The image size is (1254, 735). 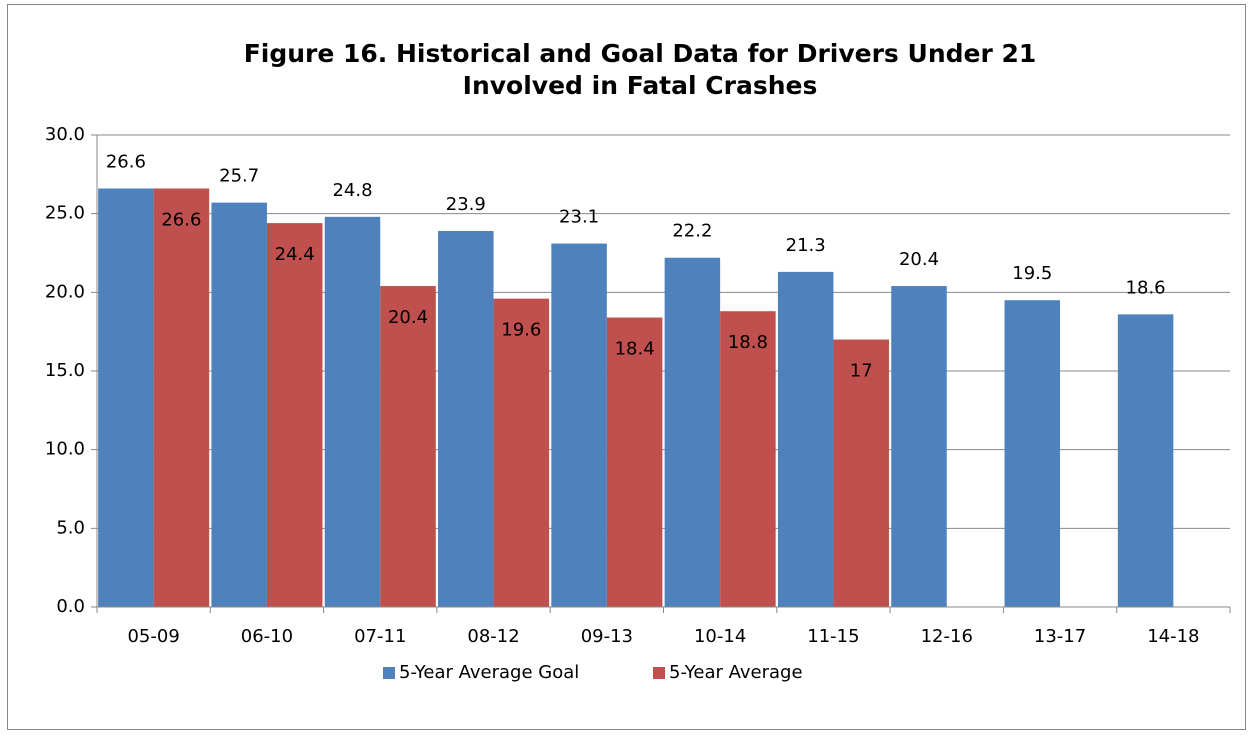 What do you see at coordinates (748, 342) in the screenshot?
I see `data-label: 18.8` at bounding box center [748, 342].